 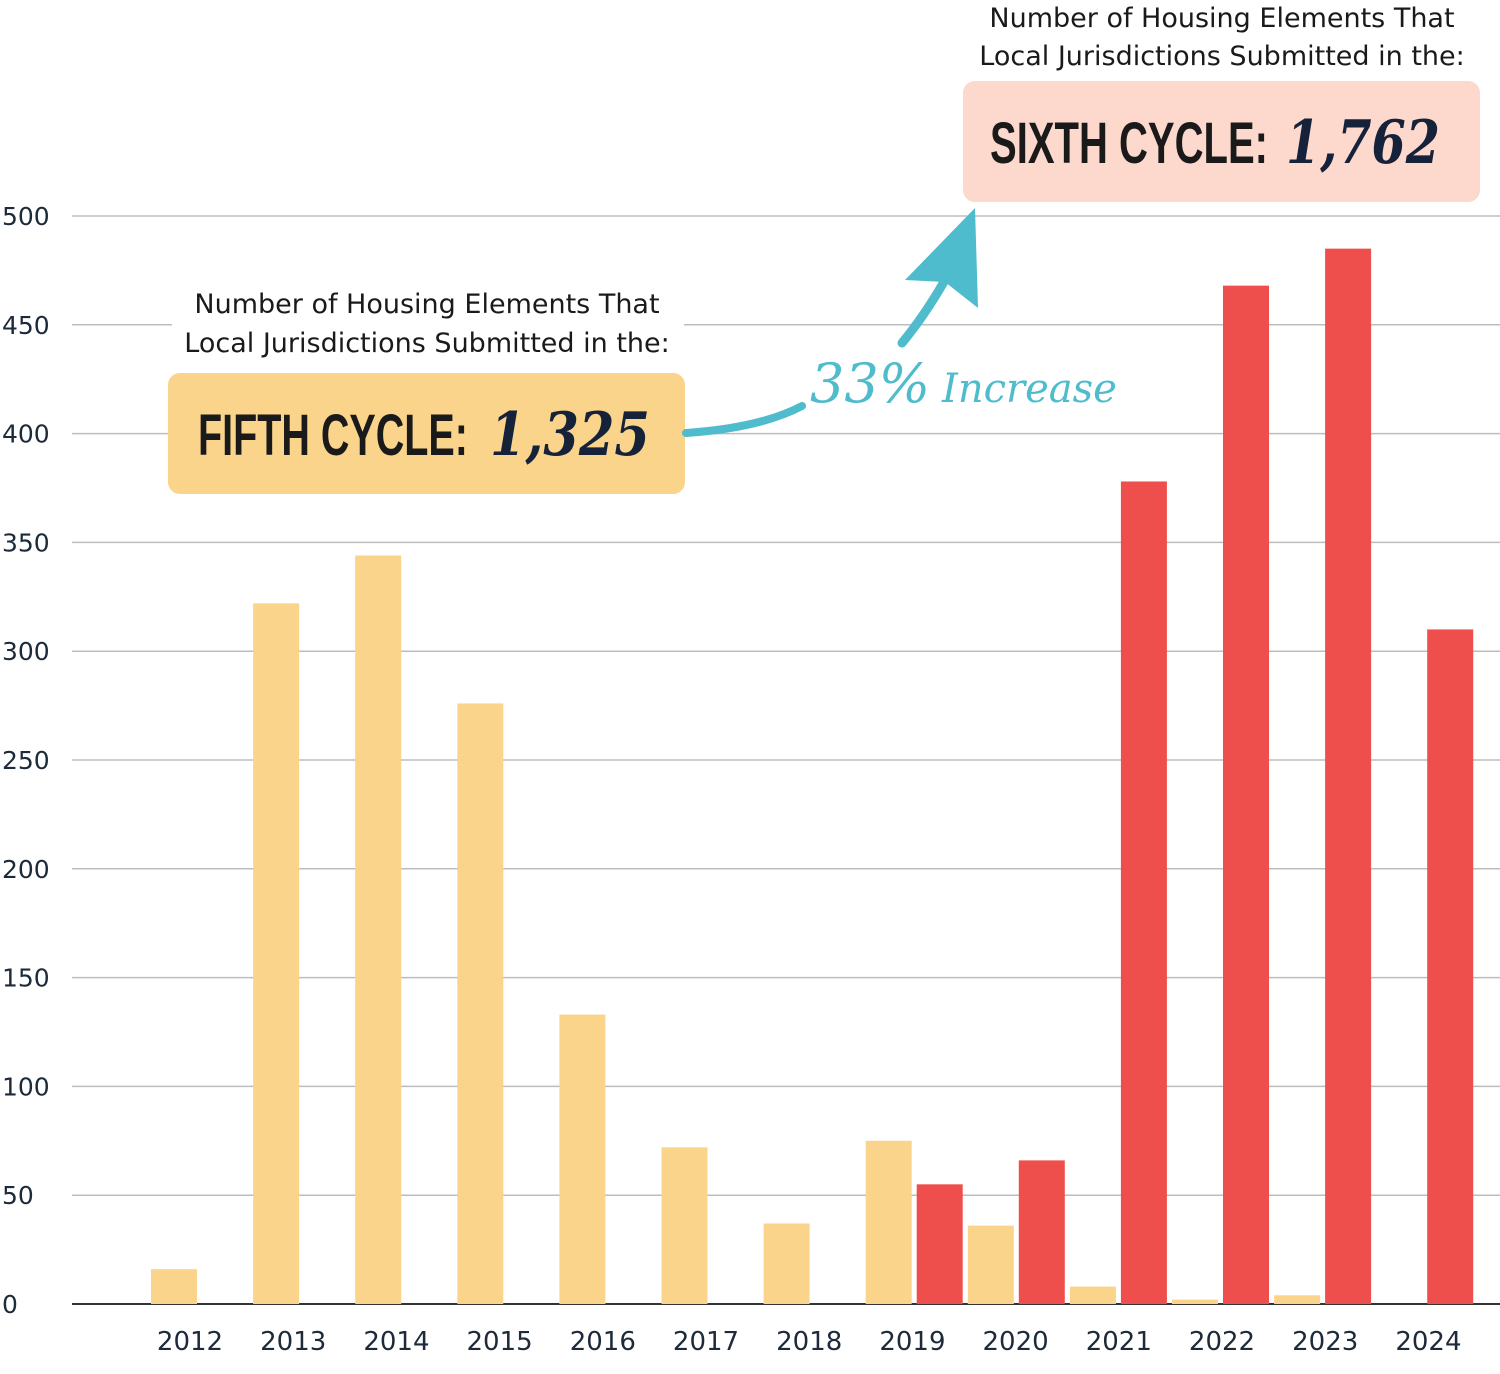 What do you see at coordinates (1221, 56) in the screenshot?
I see `sixth-note-line2: Local Jurisdictions Submitted in the:` at bounding box center [1221, 56].